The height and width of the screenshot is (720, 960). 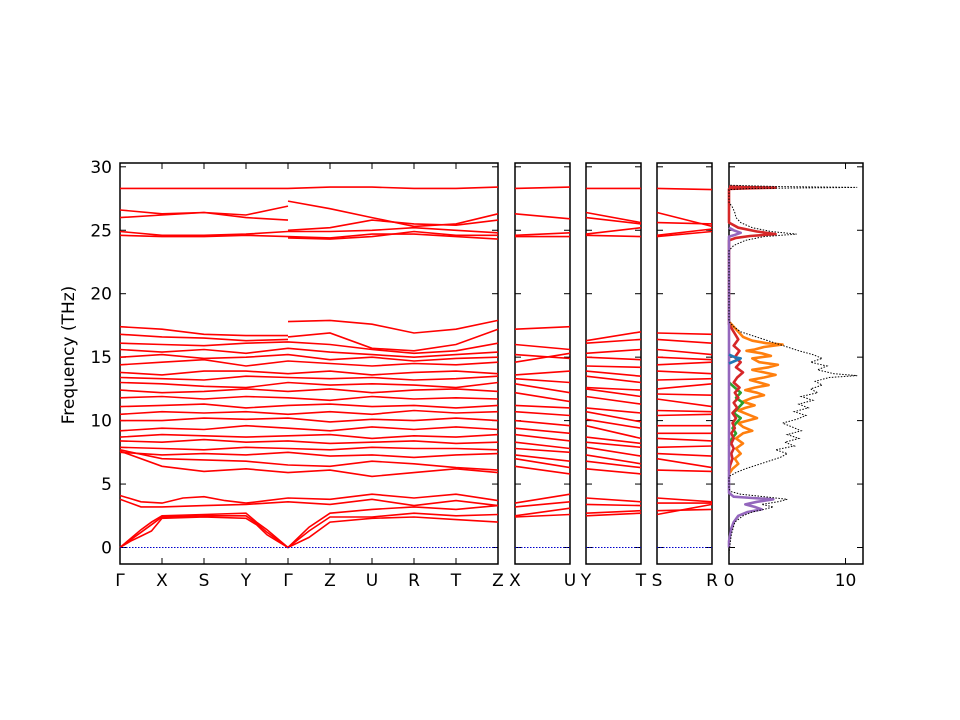 I want to click on panel-frame-xu, so click(x=542, y=363).